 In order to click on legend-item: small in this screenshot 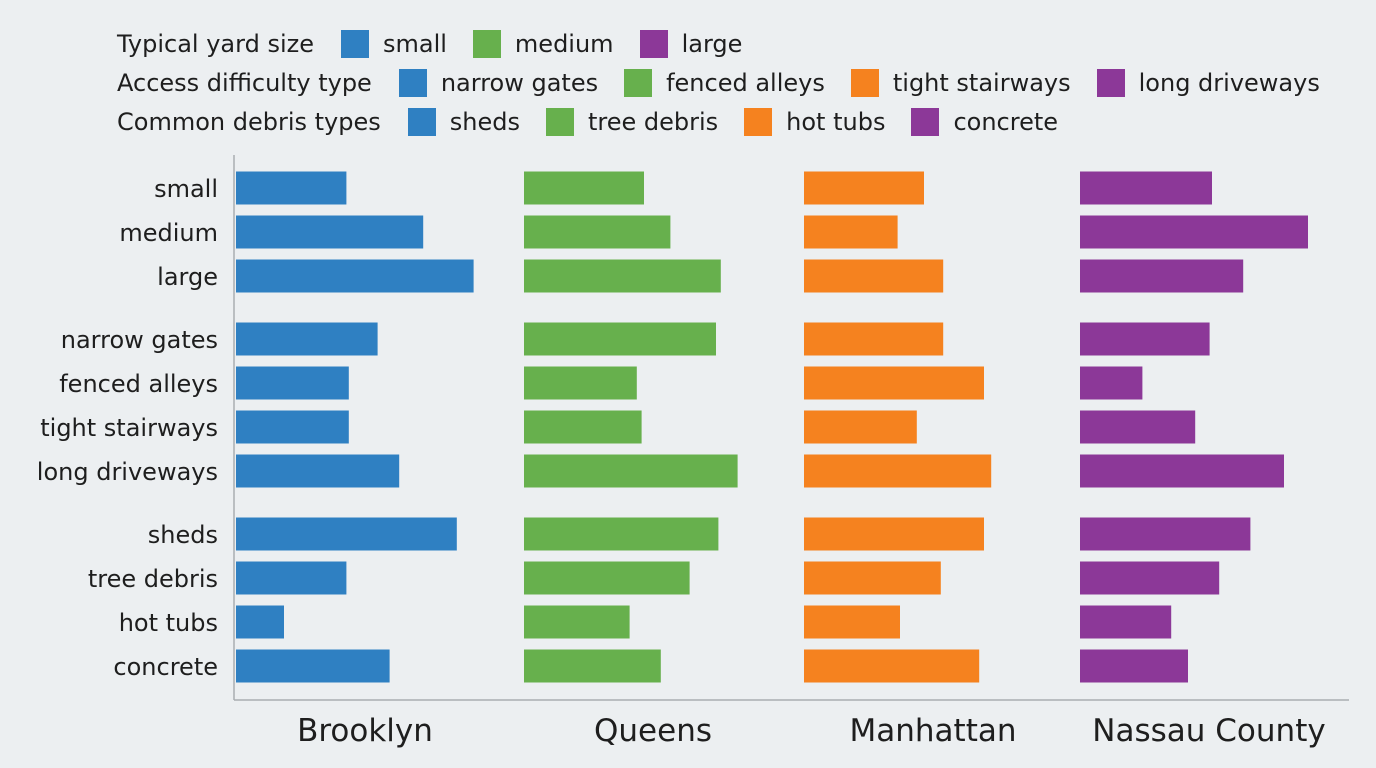, I will do `click(393, 43)`.